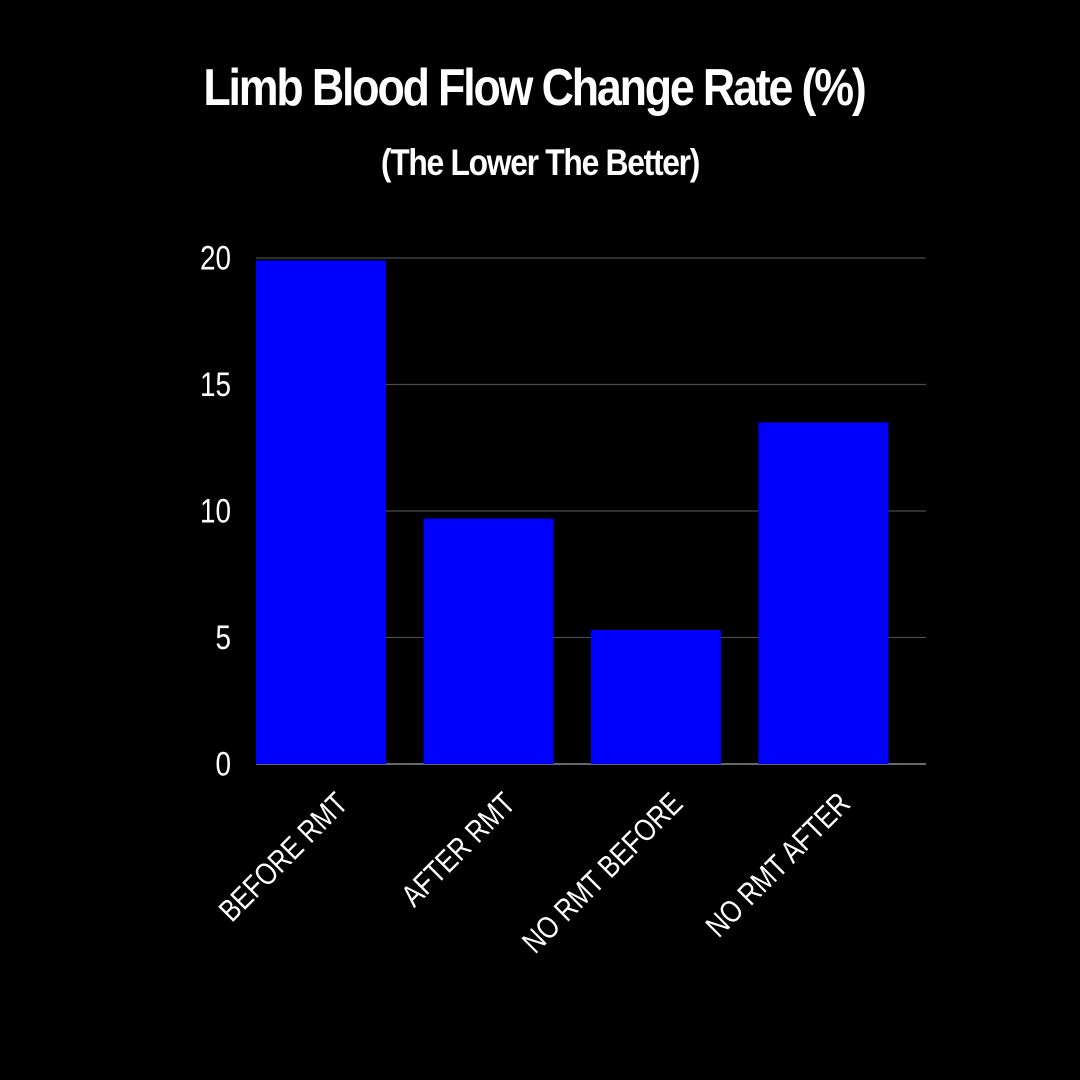  I want to click on x-tick-label: NO RMT BEFORE, so click(603, 873).